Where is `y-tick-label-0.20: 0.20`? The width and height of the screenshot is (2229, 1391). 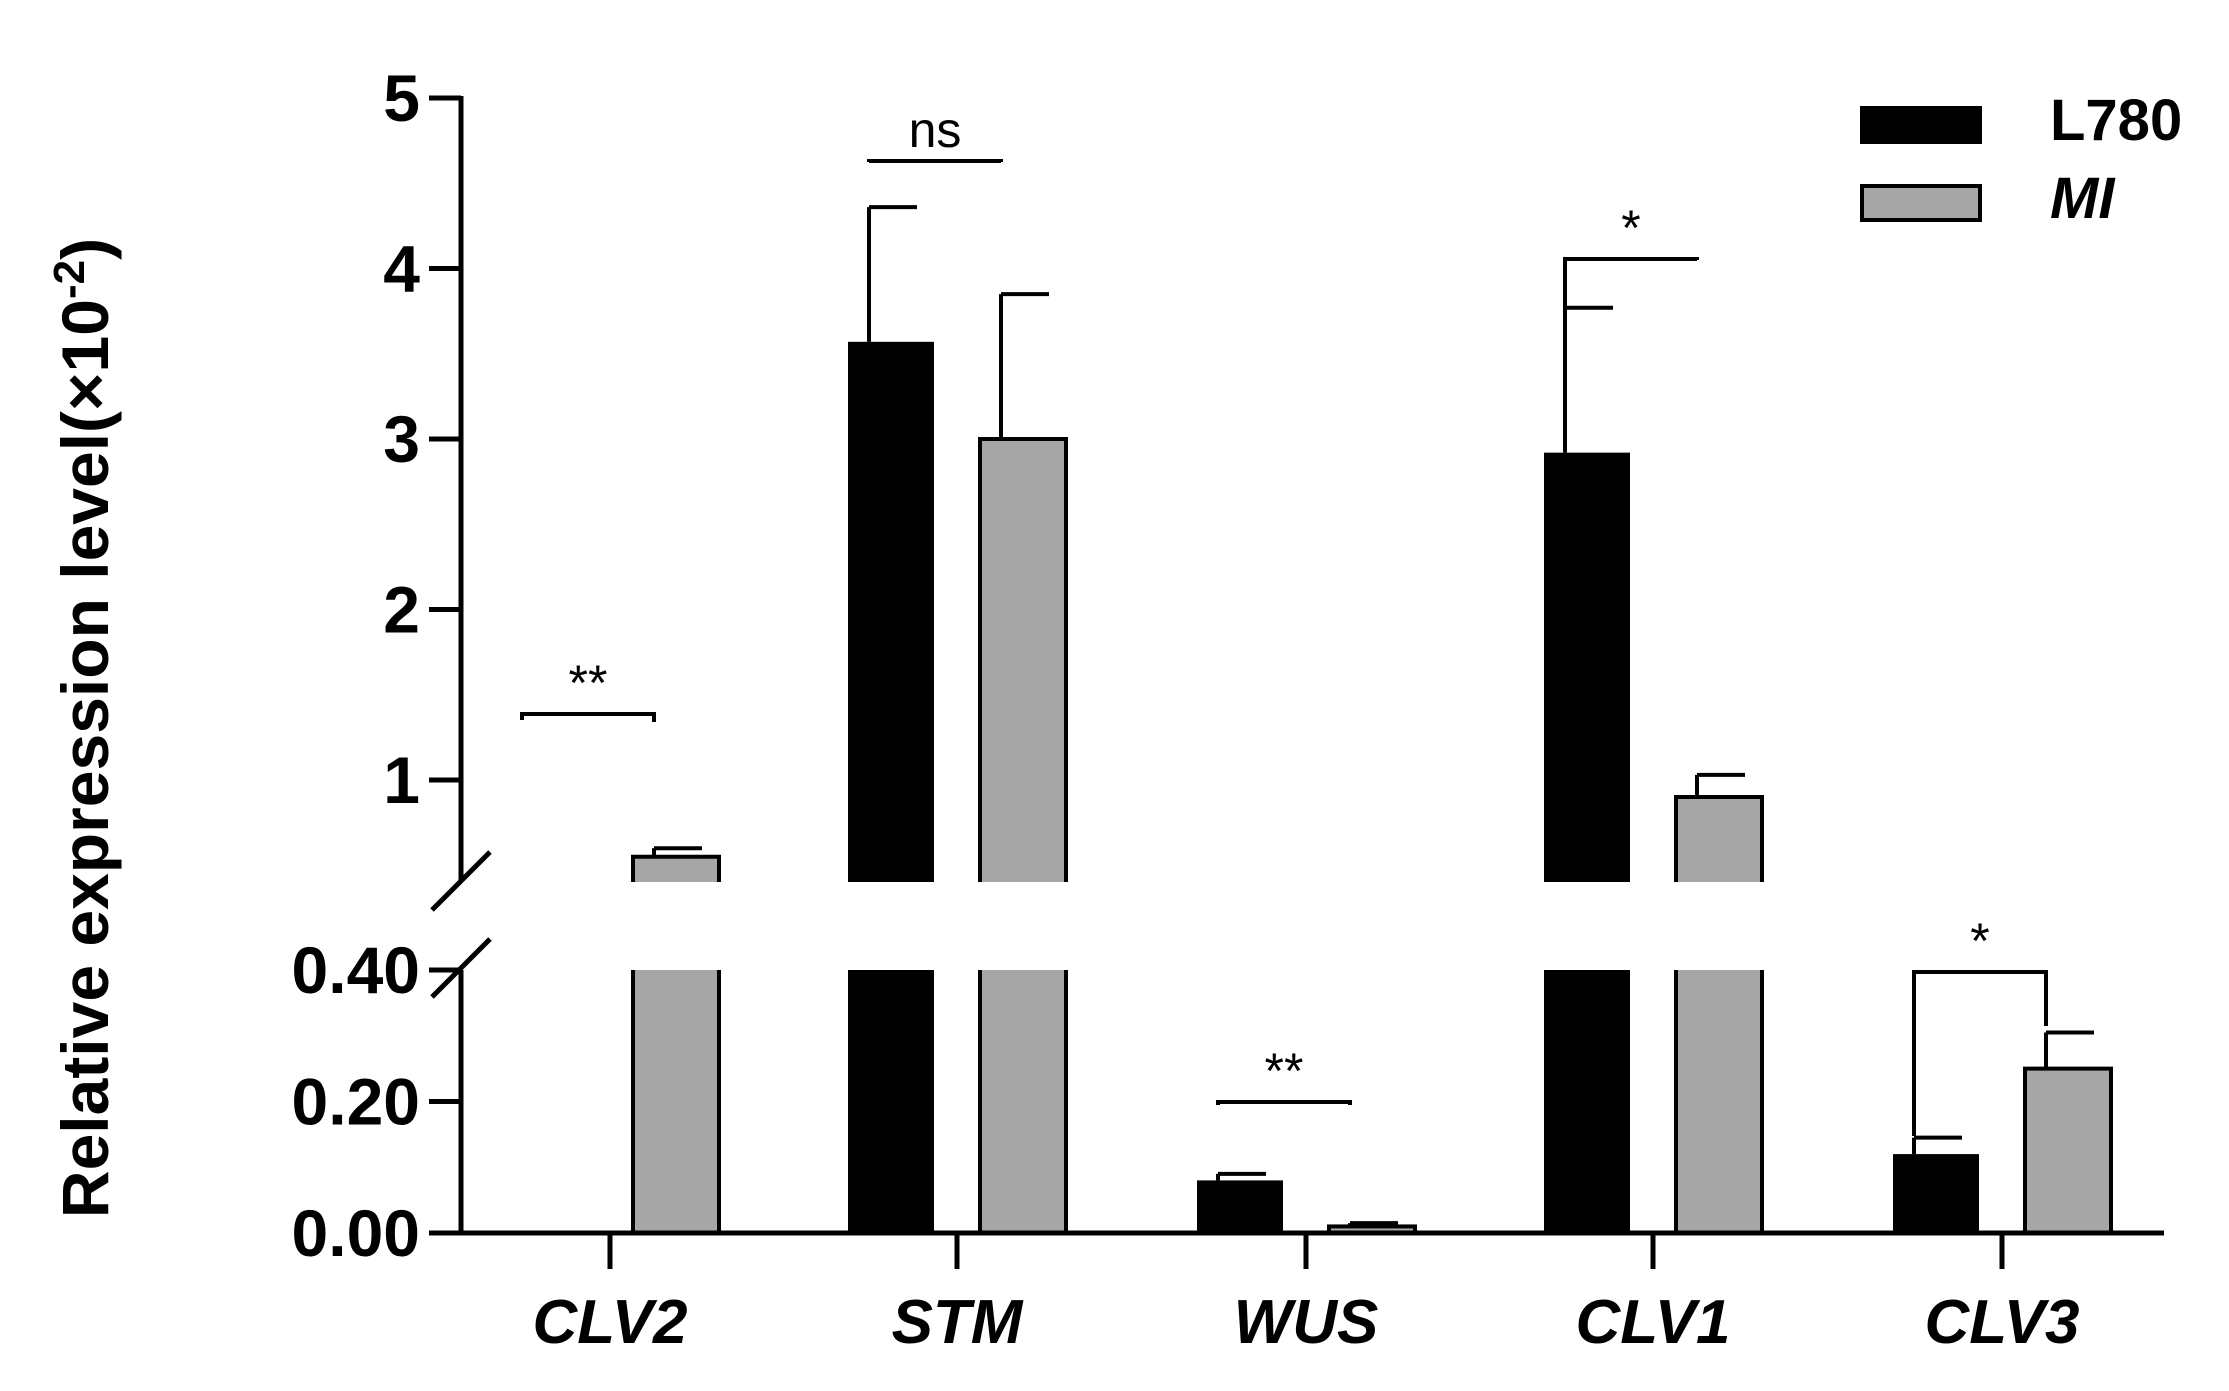 y-tick-label-0.20: 0.20 is located at coordinates (356, 1102).